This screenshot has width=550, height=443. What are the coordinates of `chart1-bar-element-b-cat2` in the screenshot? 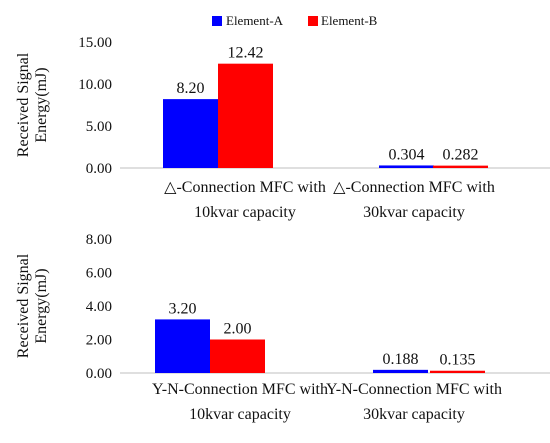 It's located at (460, 166).